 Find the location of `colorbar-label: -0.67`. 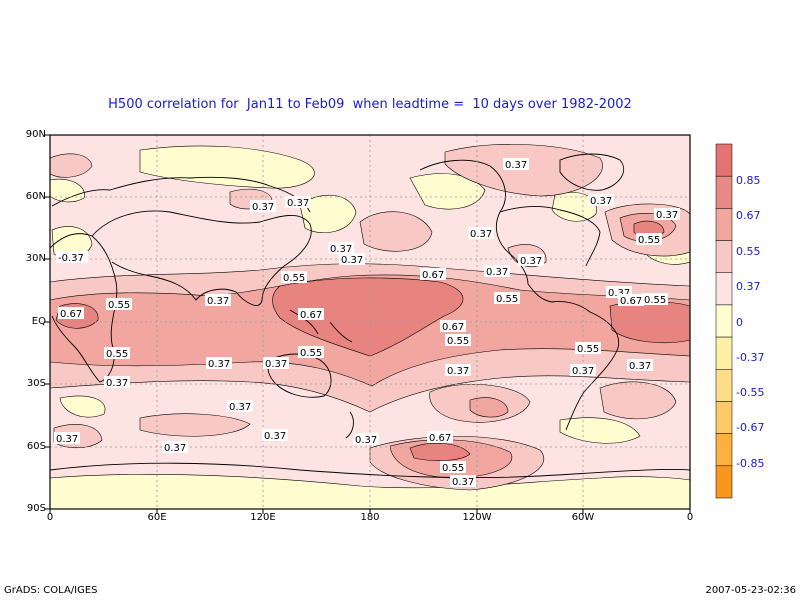

colorbar-label: -0.67 is located at coordinates (750, 427).